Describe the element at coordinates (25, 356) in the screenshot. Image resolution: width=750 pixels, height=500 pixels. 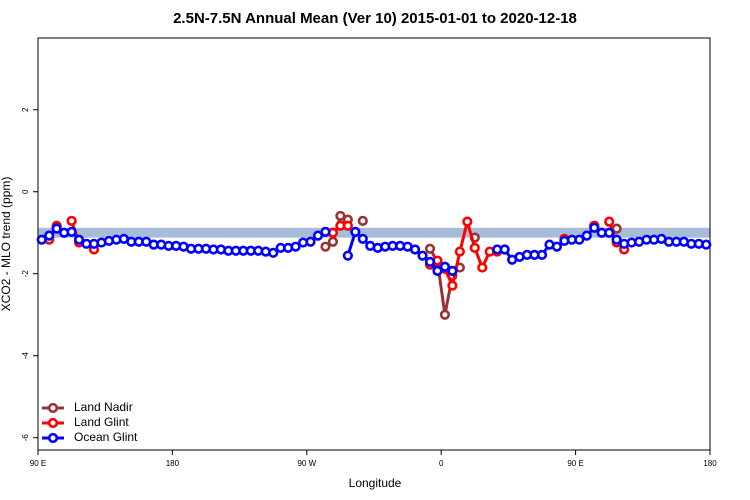
I see `y-tick-label: -4` at that location.